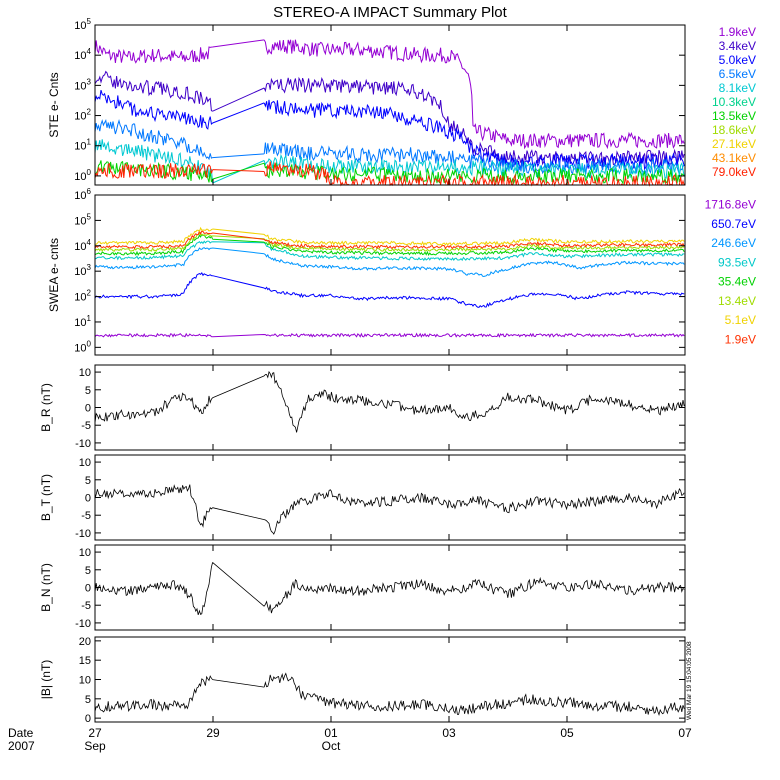 This screenshot has width=780, height=780. I want to click on y-tick-label: 10⁶, so click(82, 194).